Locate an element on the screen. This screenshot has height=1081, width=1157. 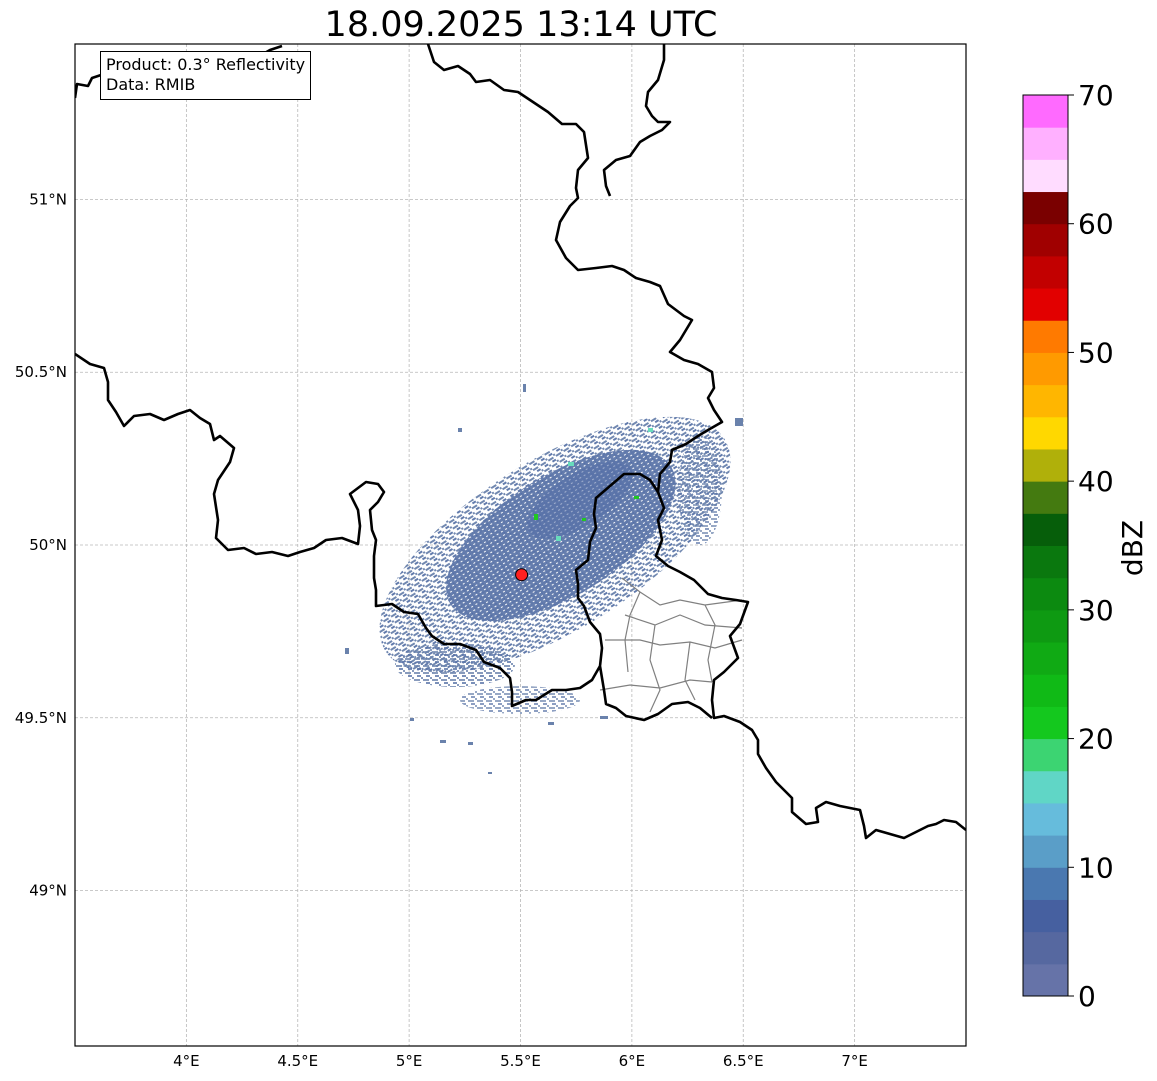
colorbar-frame is located at coordinates (1045, 545).